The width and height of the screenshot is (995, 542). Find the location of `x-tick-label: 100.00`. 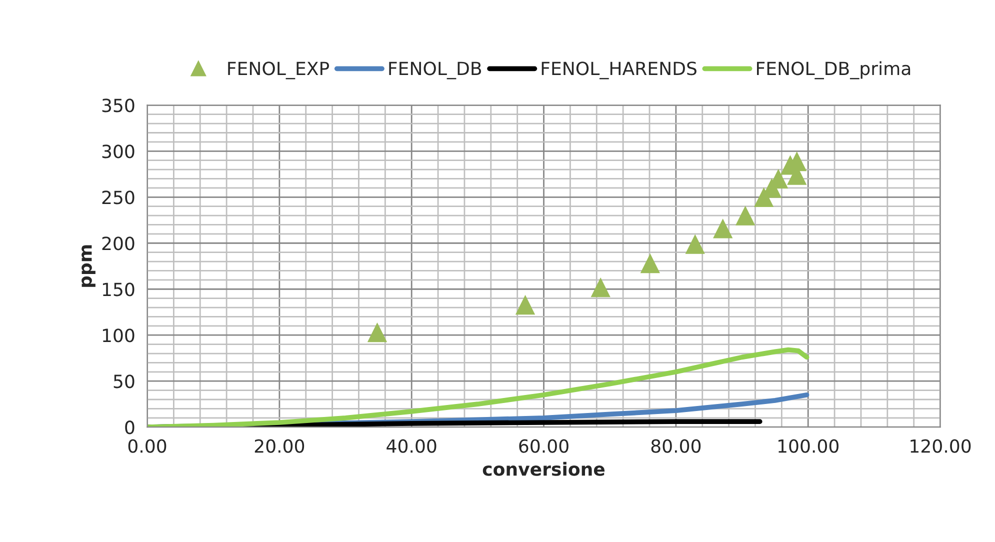

x-tick-label: 100.00 is located at coordinates (808, 446).